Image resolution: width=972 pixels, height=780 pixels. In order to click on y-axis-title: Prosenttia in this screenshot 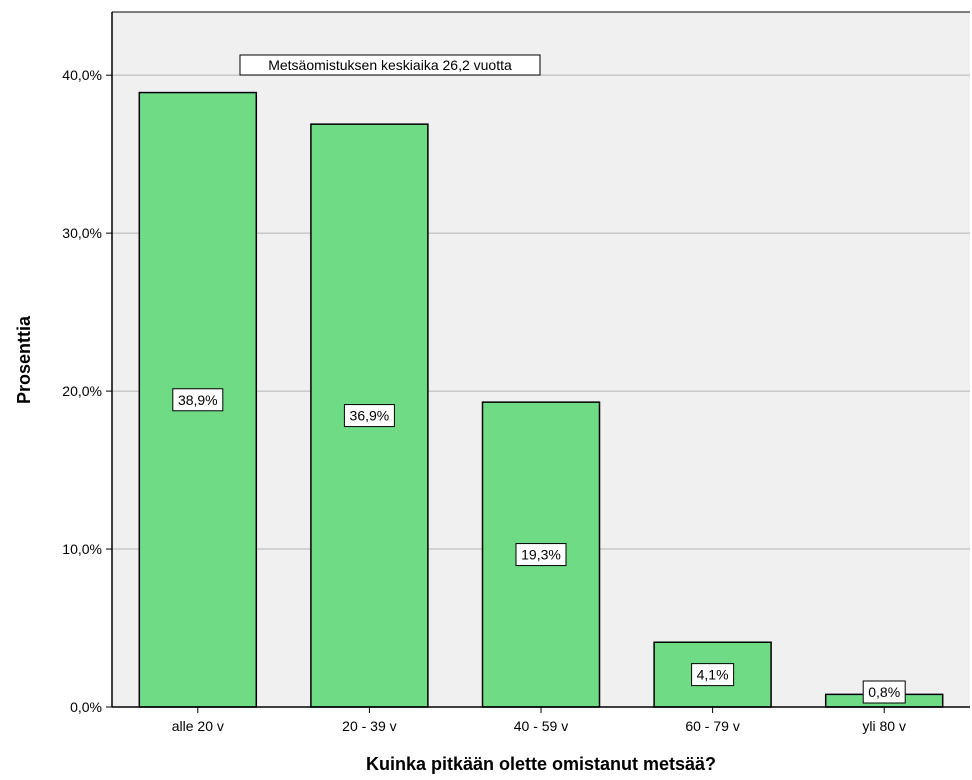, I will do `click(24, 359)`.